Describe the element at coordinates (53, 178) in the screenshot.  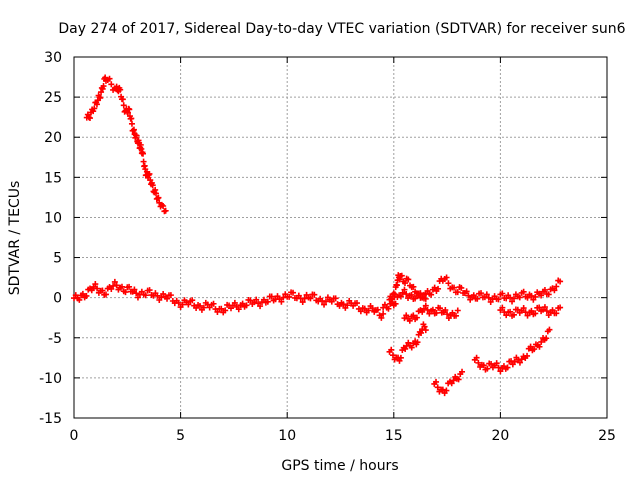
I see `y-tick-label: 15` at that location.